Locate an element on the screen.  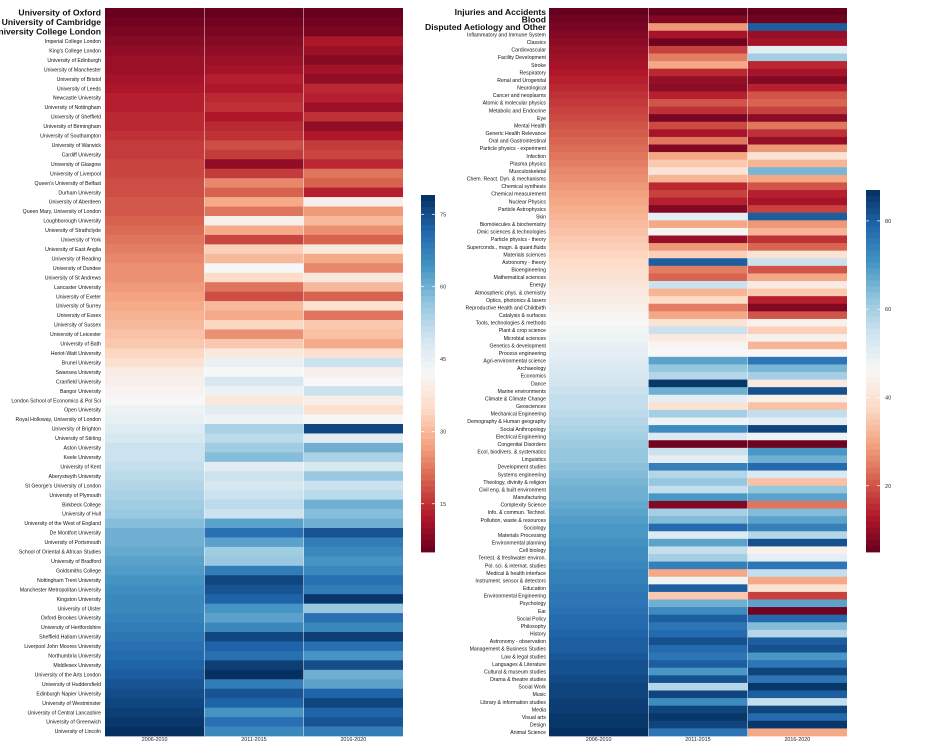
heatmap-2-row-label-pollution-waste-resources: Pollution, waste & resources is located at coordinates (514, 521).